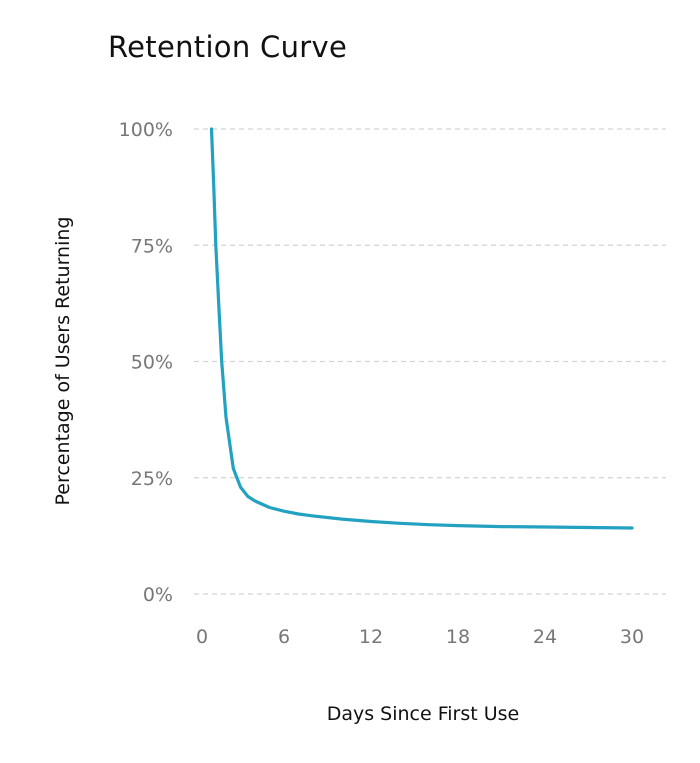 The image size is (700, 763). Describe the element at coordinates (158, 595) in the screenshot. I see `y-tick-label: 0%` at that location.